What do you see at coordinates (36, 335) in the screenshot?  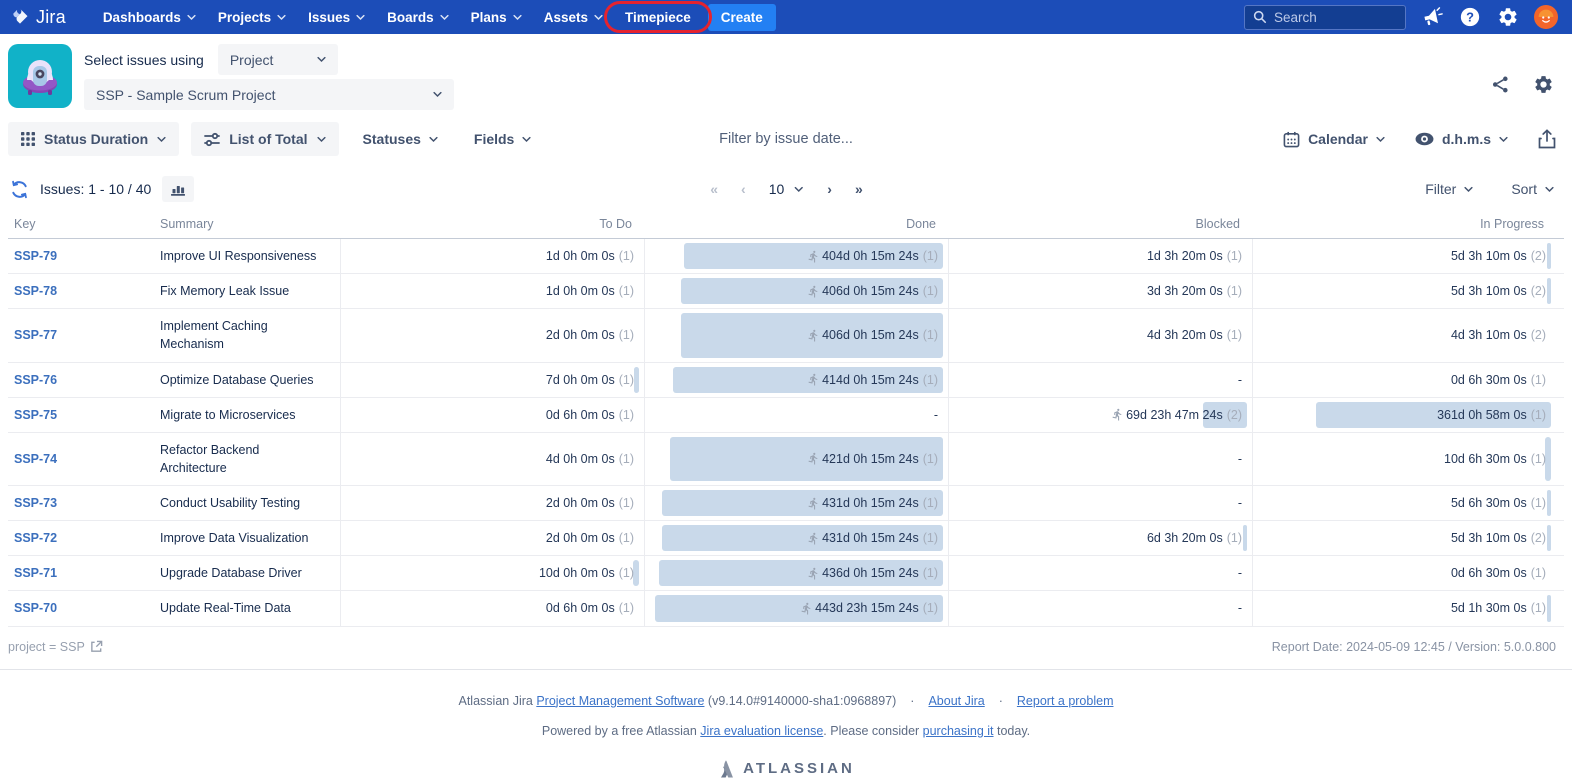 I see `issue-key-link: SSP-77` at bounding box center [36, 335].